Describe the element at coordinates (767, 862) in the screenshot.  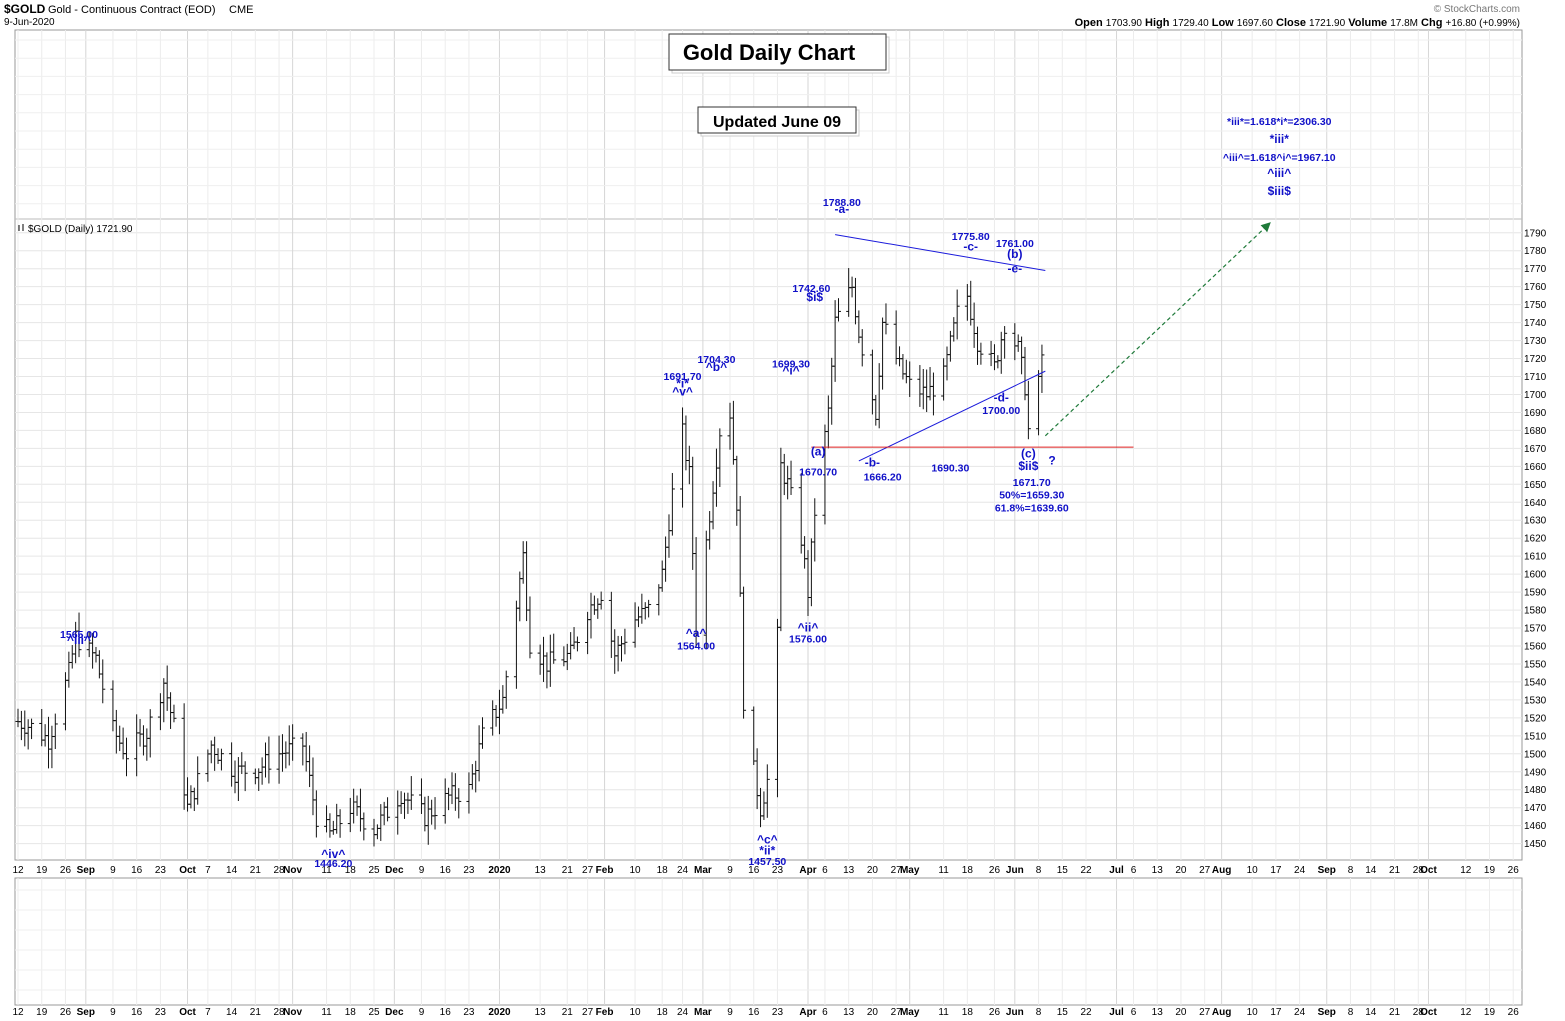
I see `wave-label: 1457.50` at that location.